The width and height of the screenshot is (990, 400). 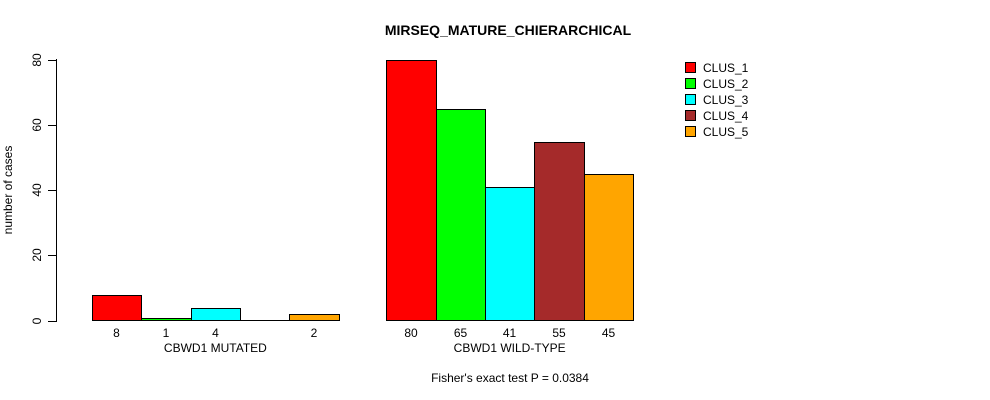 What do you see at coordinates (166, 333) in the screenshot?
I see `bar-value-label: 1` at bounding box center [166, 333].